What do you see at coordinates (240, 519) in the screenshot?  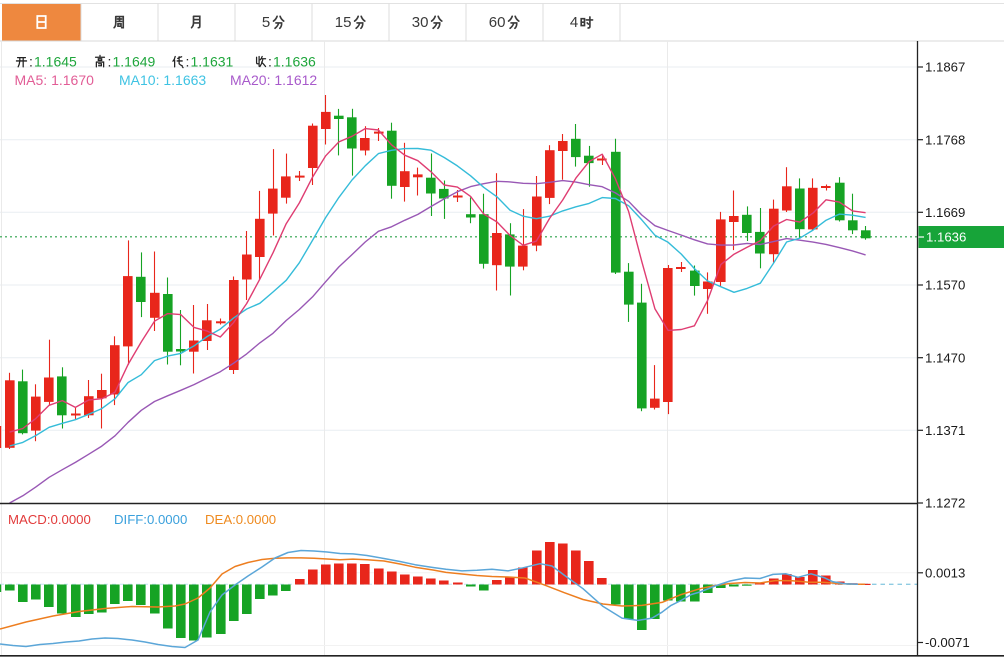 I see `svg-text: DEA:0.0000` at bounding box center [240, 519].